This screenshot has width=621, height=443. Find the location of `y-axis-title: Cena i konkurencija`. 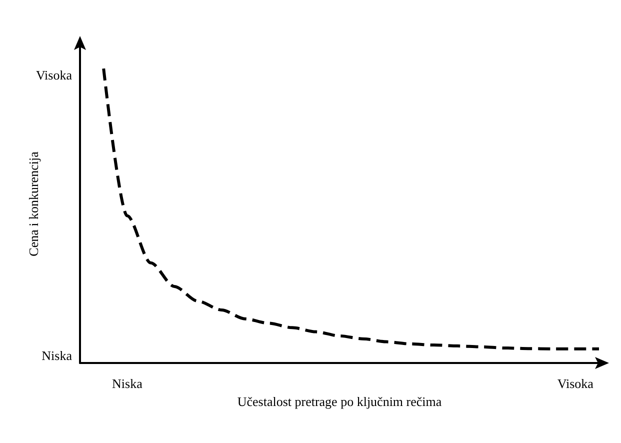

y-axis-title: Cena i konkurencija is located at coordinates (33, 203).